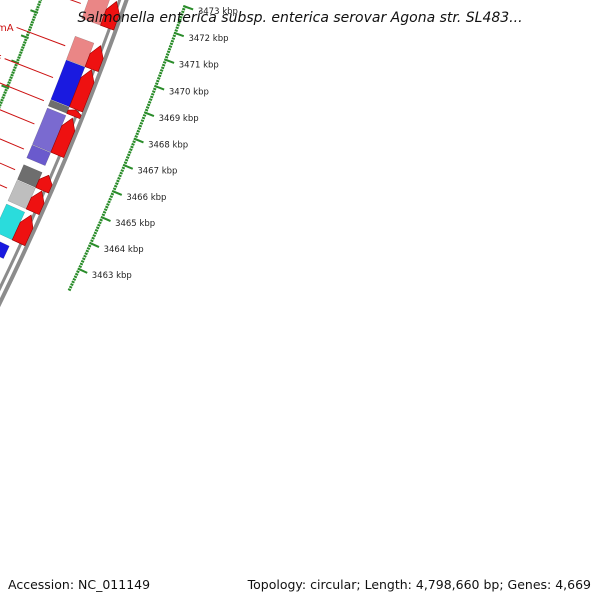  What do you see at coordinates (7, 28) in the screenshot?
I see `gene-label: prmA` at bounding box center [7, 28].